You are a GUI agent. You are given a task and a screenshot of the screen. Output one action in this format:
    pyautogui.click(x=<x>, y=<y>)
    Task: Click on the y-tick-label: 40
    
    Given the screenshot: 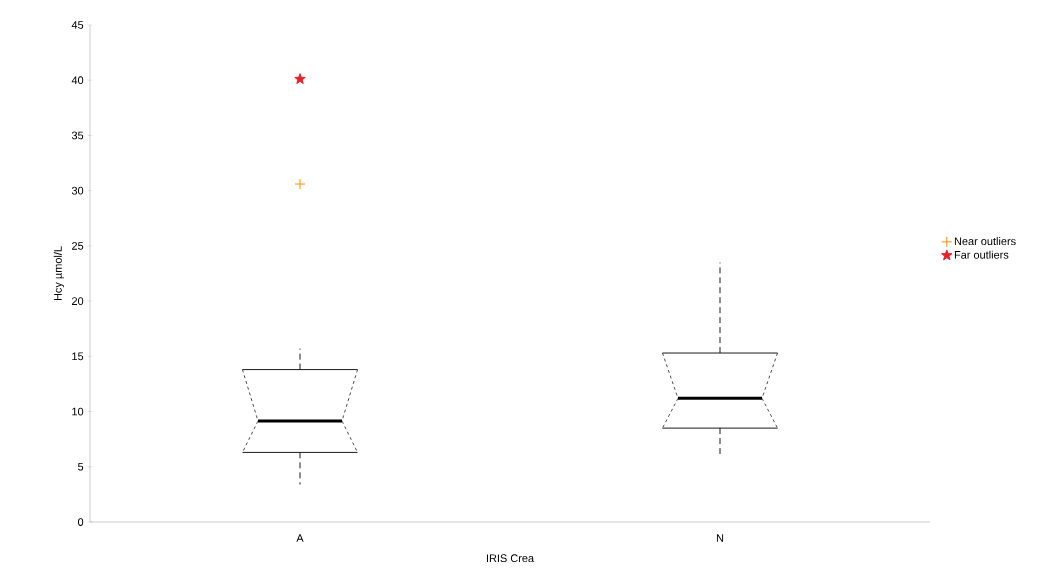 What is the action you would take?
    pyautogui.click(x=77, y=80)
    